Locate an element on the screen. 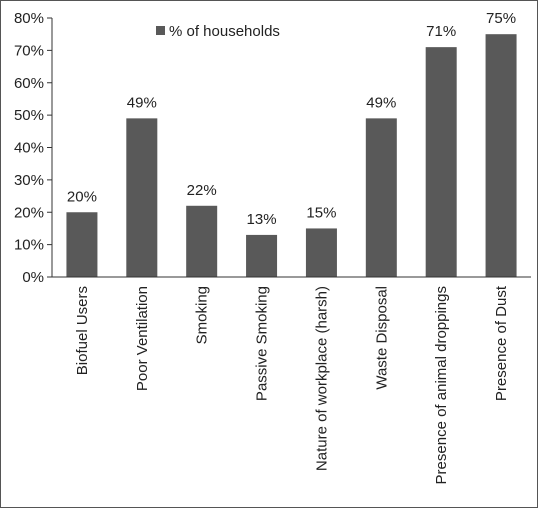 This screenshot has width=538, height=508. legend-swatch is located at coordinates (160, 30).